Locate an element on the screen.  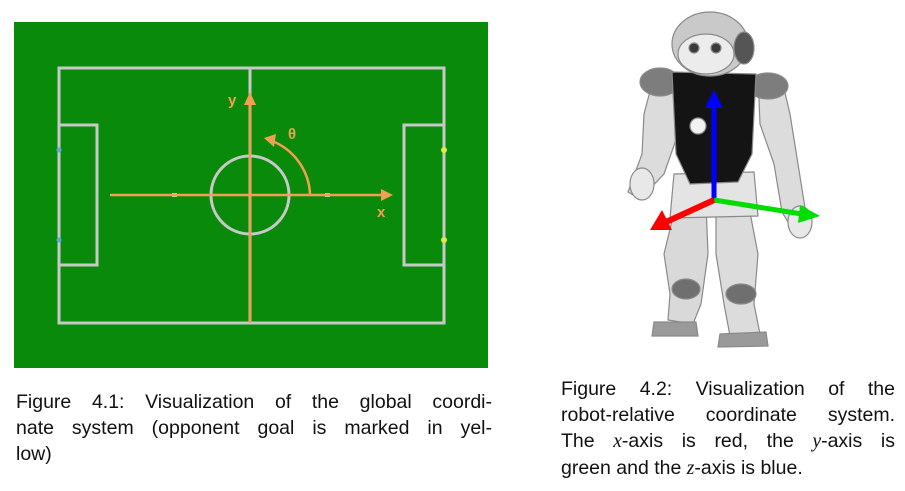
caption-line: robot-relative coordinate system. is located at coordinates (728, 415).